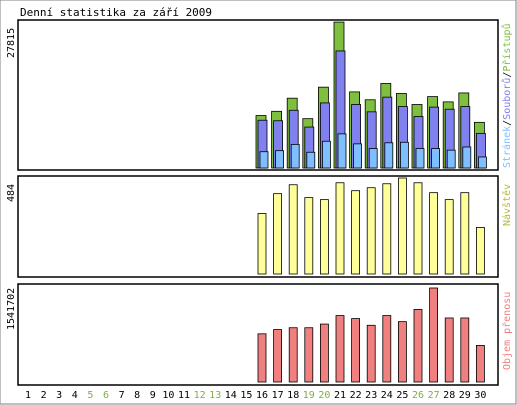  What do you see at coordinates (246, 395) in the screenshot?
I see `x-tick-label-day-15: 15` at bounding box center [246, 395].